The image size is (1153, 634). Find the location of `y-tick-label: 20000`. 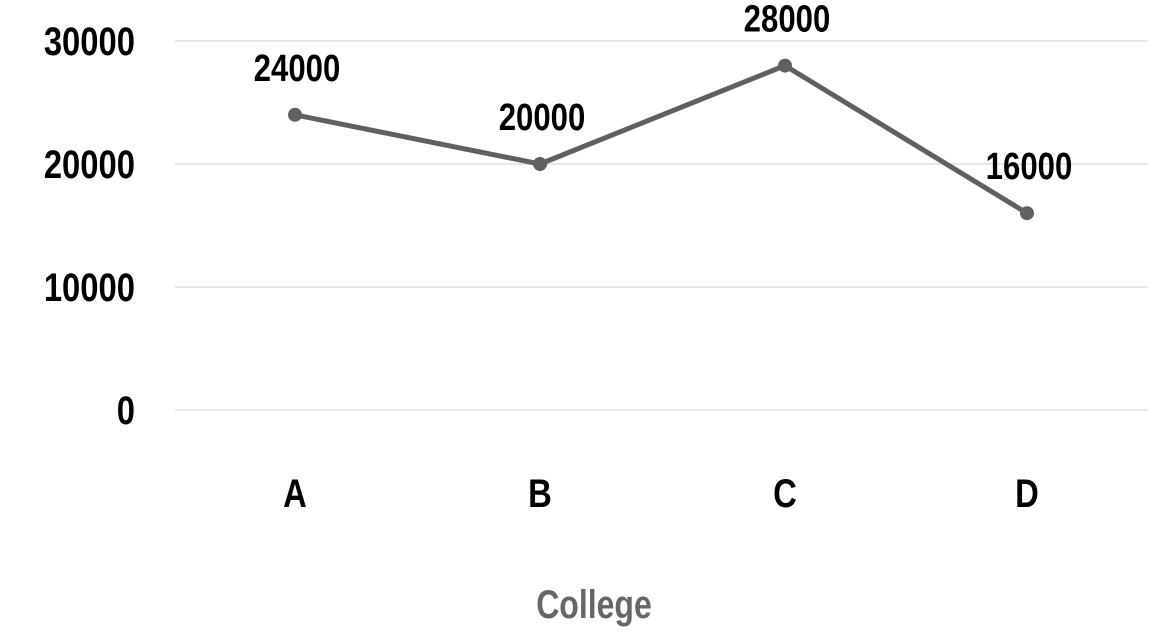

y-tick-label: 20000 is located at coordinates (89, 164).